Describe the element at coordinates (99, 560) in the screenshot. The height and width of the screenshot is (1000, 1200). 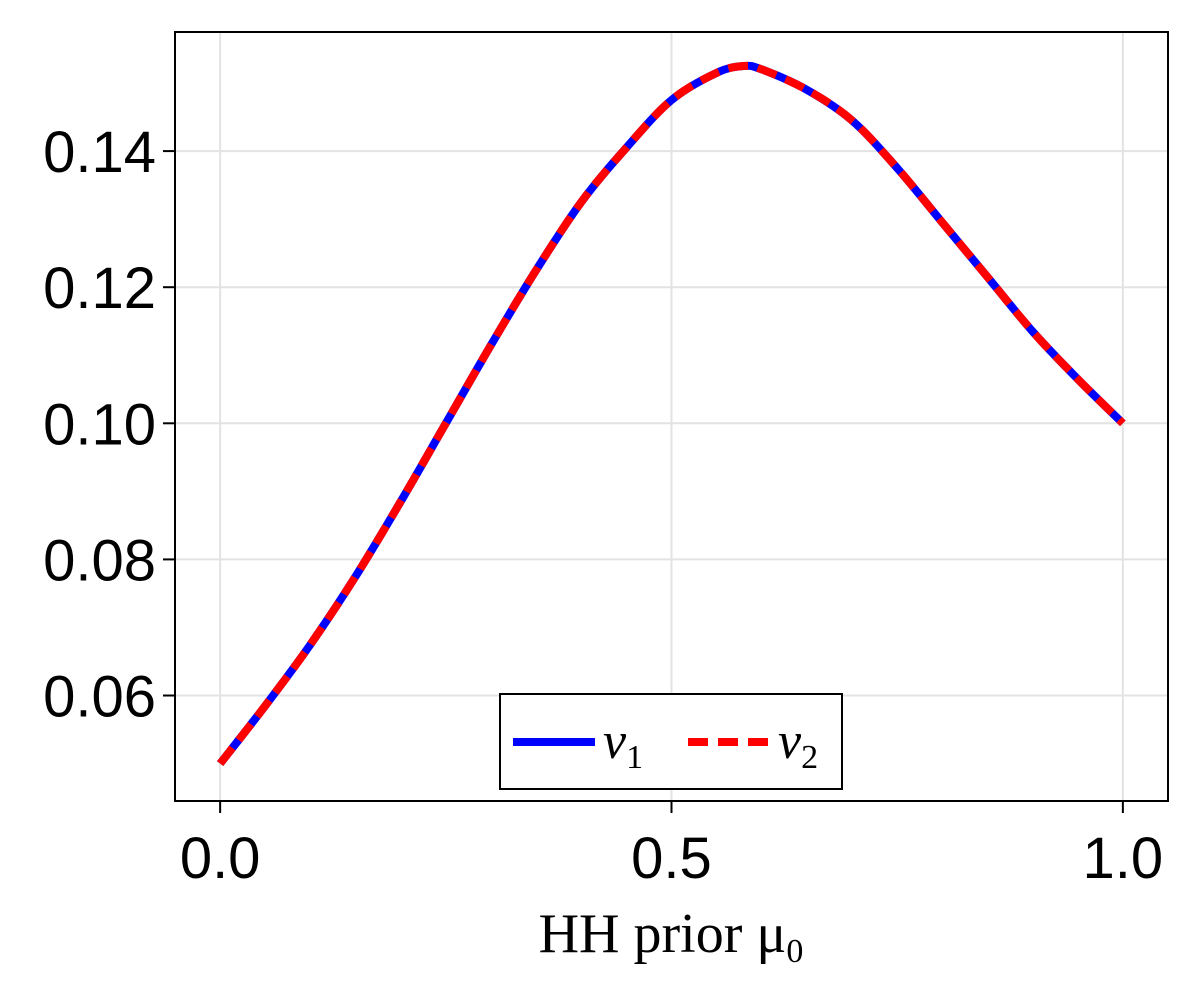
I see `y-tick-label: 0.08` at that location.